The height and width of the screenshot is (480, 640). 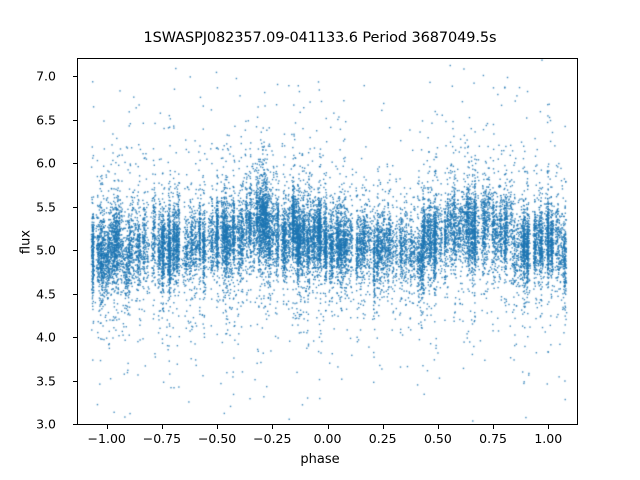 I want to click on x-tick-label: 0.00, so click(x=327, y=438).